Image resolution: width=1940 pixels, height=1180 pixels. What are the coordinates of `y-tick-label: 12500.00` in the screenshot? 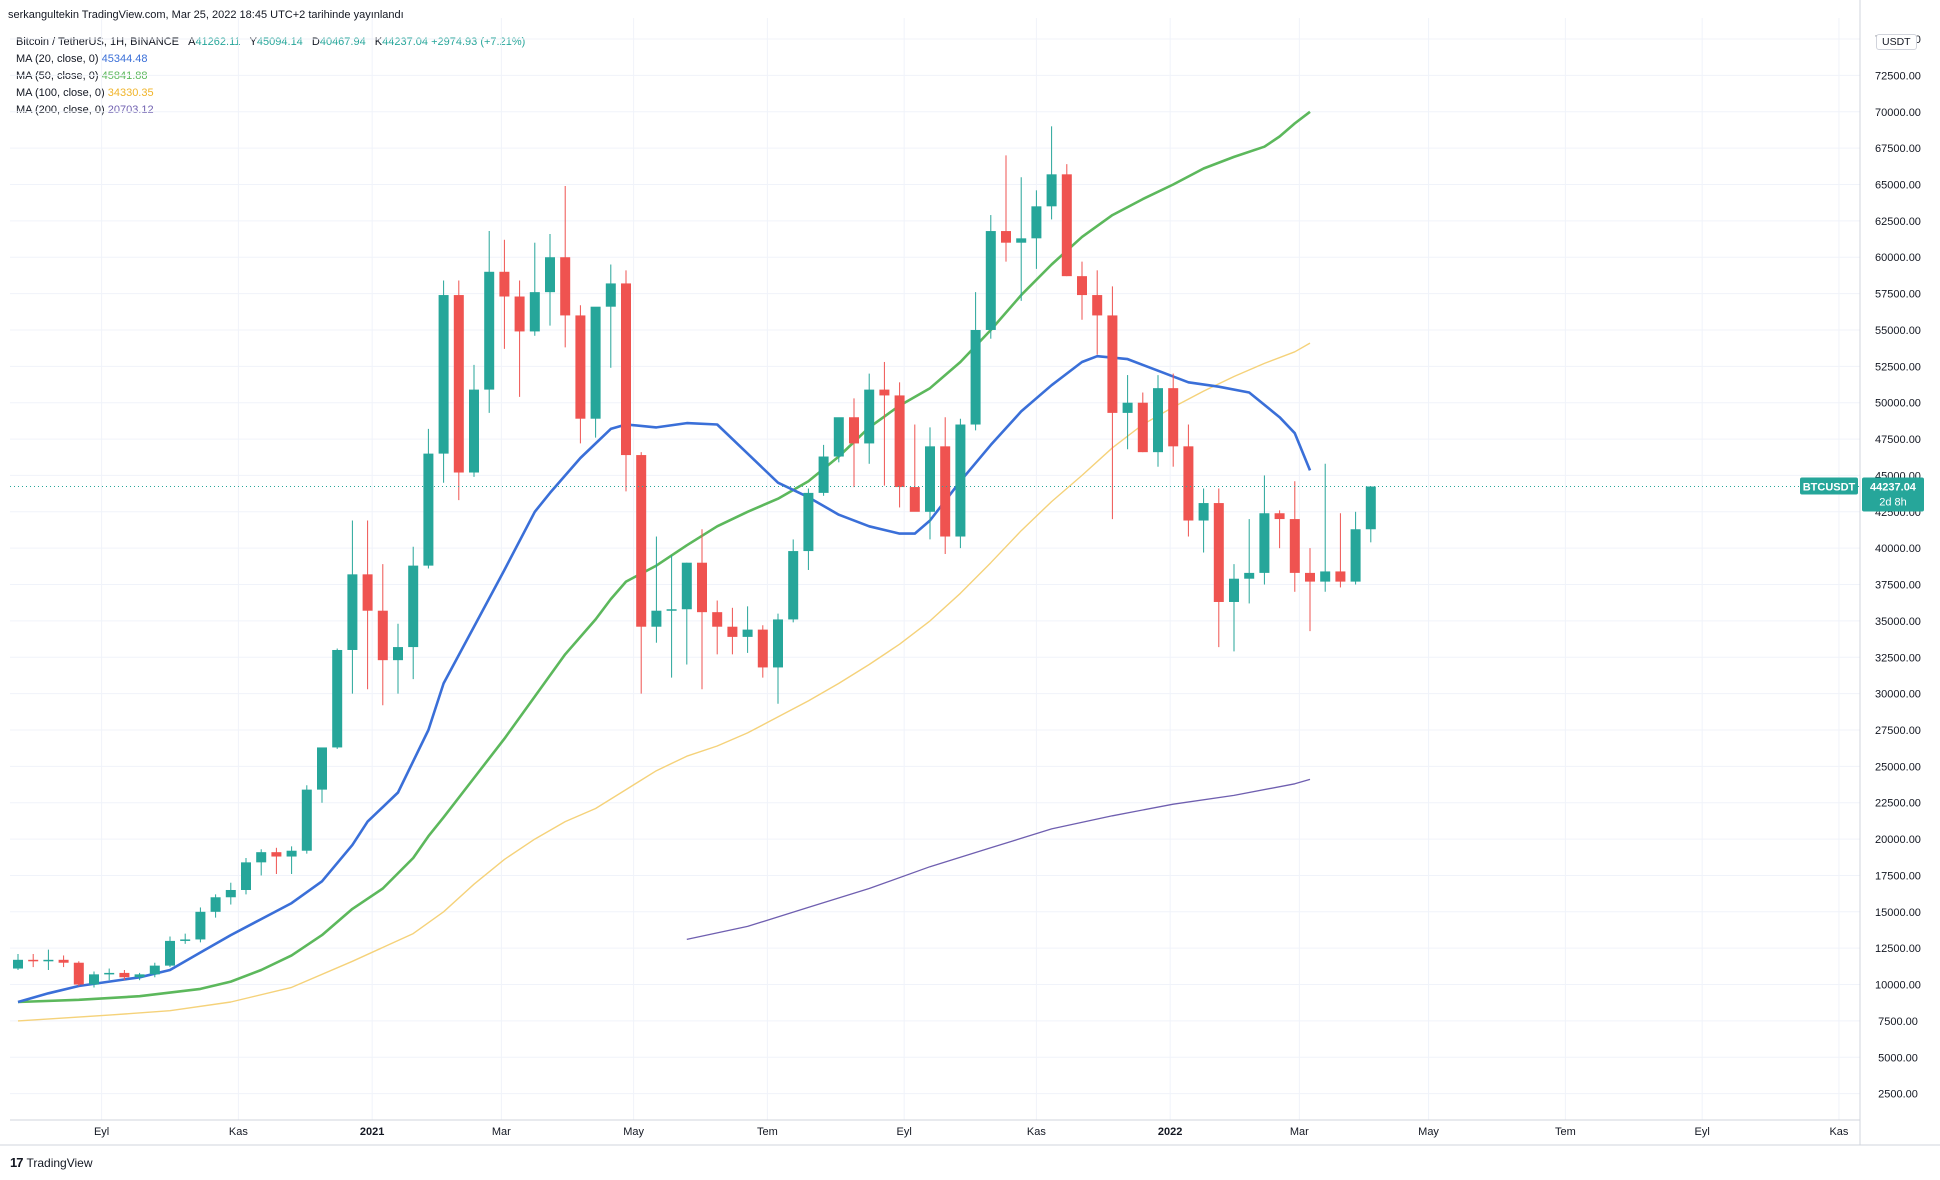 It's located at (1898, 949).